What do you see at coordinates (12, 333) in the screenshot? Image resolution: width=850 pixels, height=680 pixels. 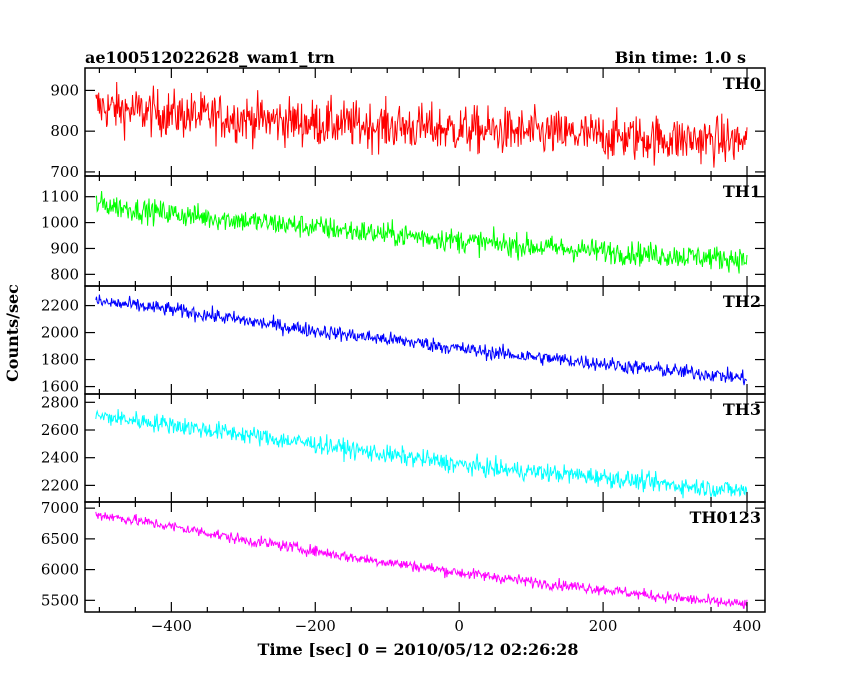 I see `y-axis-label: Counts/sec` at bounding box center [12, 333].